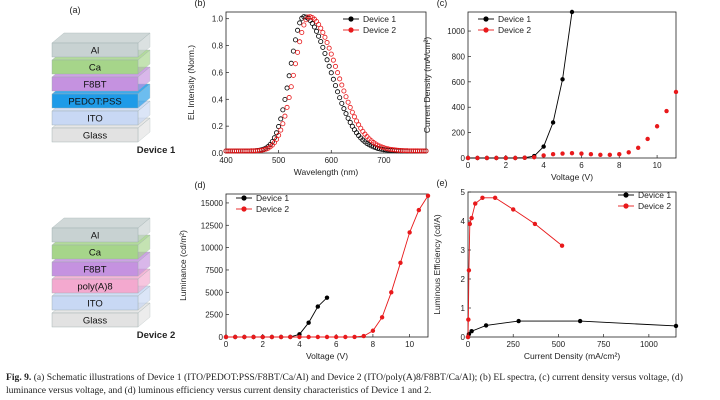 Image resolution: width=720 pixels, height=400 pixels. What do you see at coordinates (463, 221) in the screenshot?
I see `y-tick-label: 4` at bounding box center [463, 221].